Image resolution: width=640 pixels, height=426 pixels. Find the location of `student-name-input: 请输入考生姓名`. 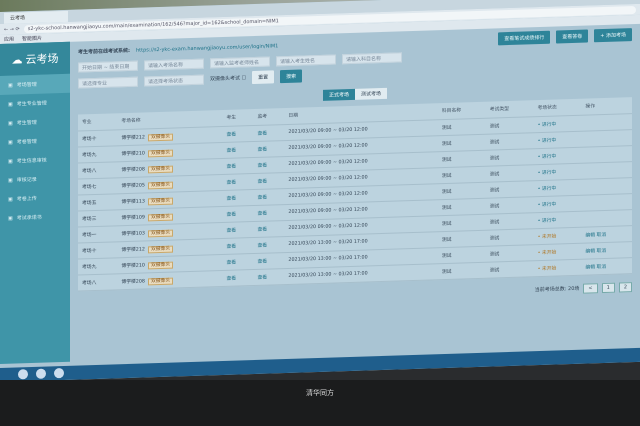

student-name-input: 请输入考生姓名 is located at coordinates (306, 60).